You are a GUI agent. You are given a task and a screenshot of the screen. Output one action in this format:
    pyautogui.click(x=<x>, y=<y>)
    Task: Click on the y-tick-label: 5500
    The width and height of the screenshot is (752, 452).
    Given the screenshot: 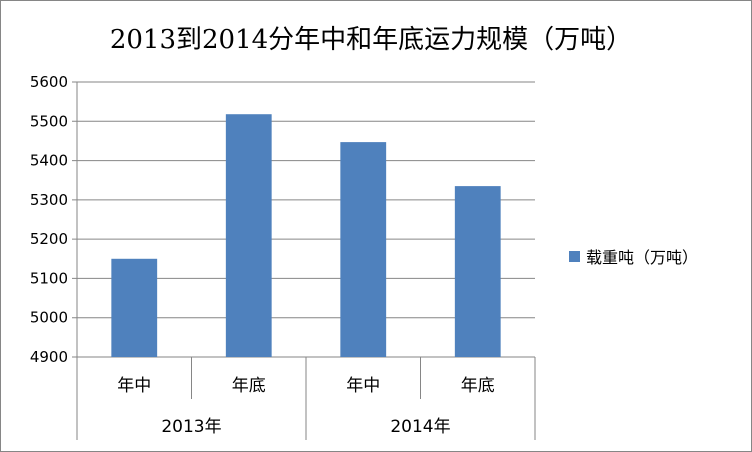 What is the action you would take?
    pyautogui.click(x=49, y=121)
    